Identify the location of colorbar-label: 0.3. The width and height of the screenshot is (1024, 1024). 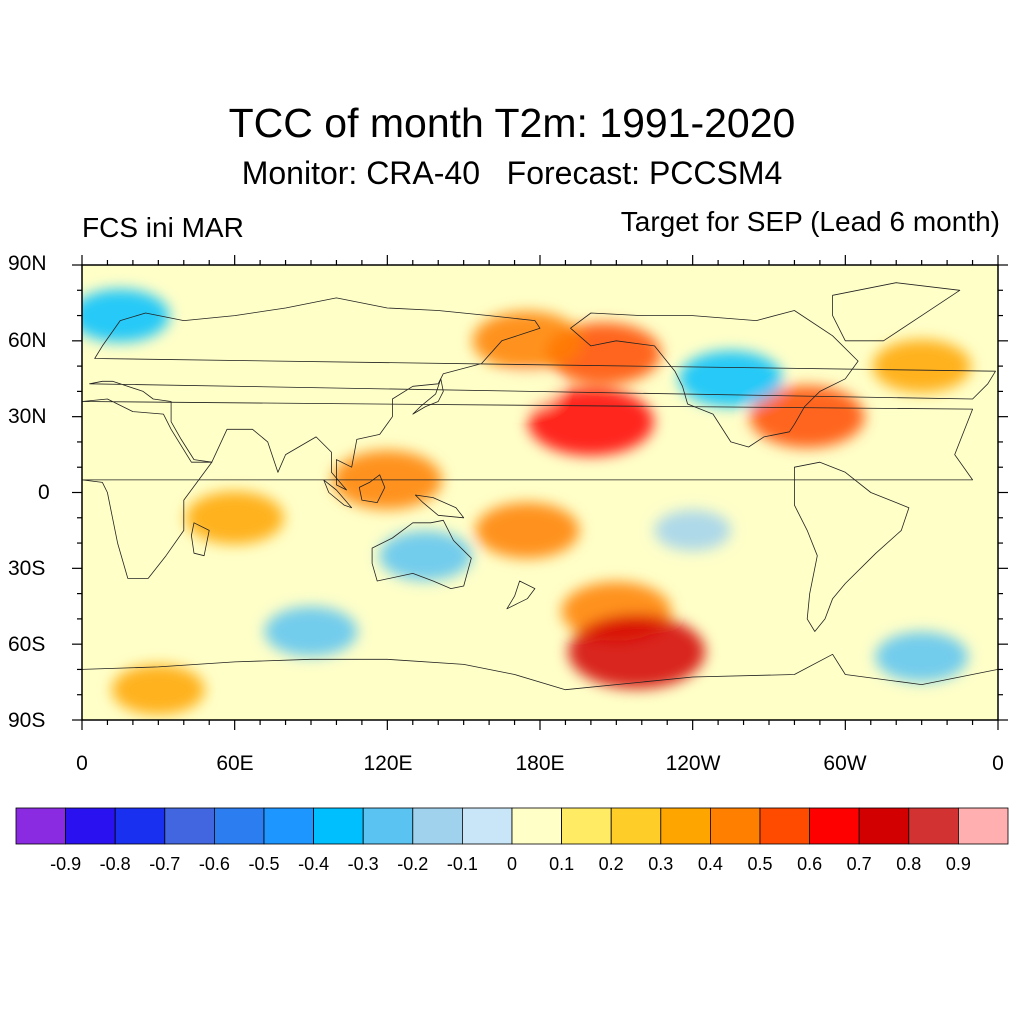
(661, 864).